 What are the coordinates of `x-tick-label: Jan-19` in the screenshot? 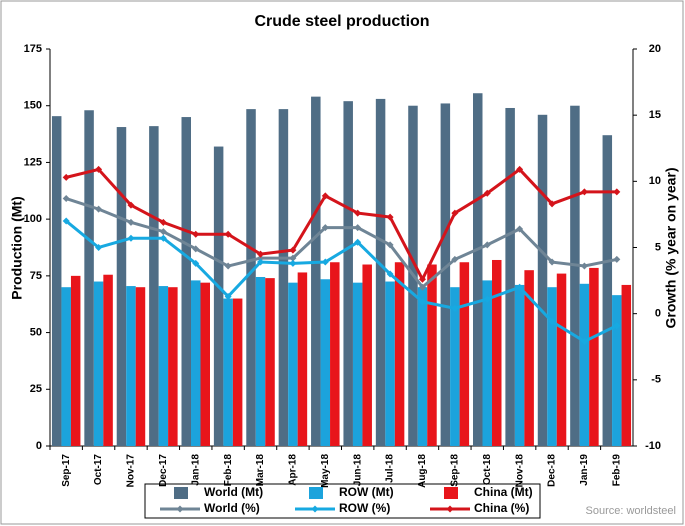 It's located at (584, 470).